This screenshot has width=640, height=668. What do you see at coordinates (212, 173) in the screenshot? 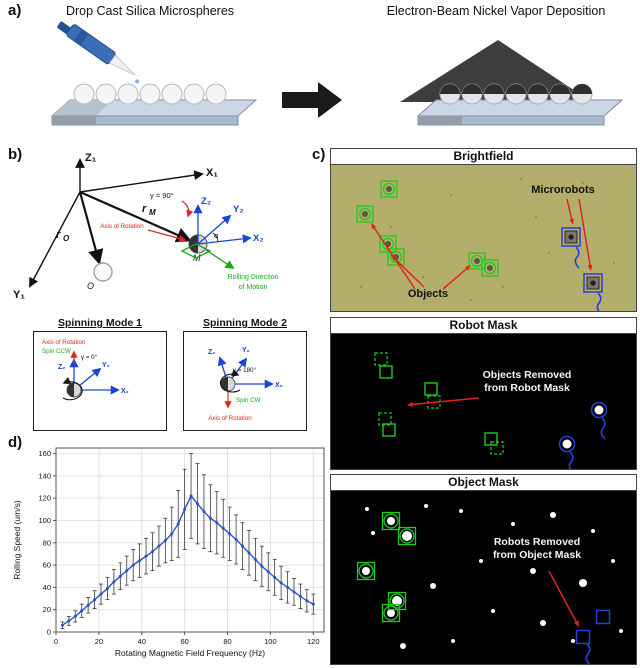
I see `x1-axis-label: X₁` at bounding box center [212, 173].